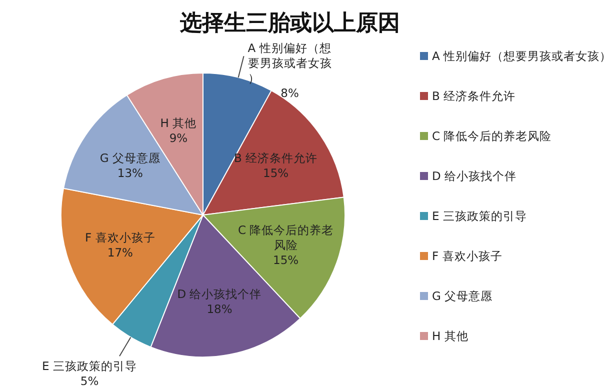 The width and height of the screenshot is (610, 387). What do you see at coordinates (178, 137) in the screenshot?
I see `data-label: 9%` at bounding box center [178, 137].